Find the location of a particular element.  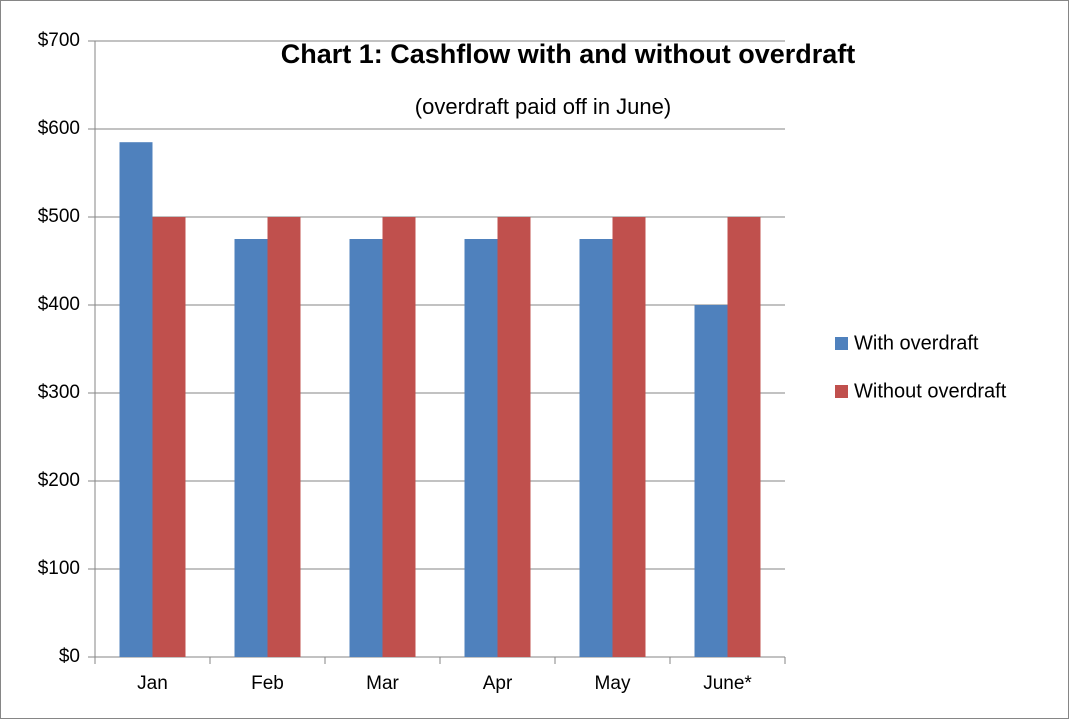

x-tick-label: Feb is located at coordinates (267, 683).